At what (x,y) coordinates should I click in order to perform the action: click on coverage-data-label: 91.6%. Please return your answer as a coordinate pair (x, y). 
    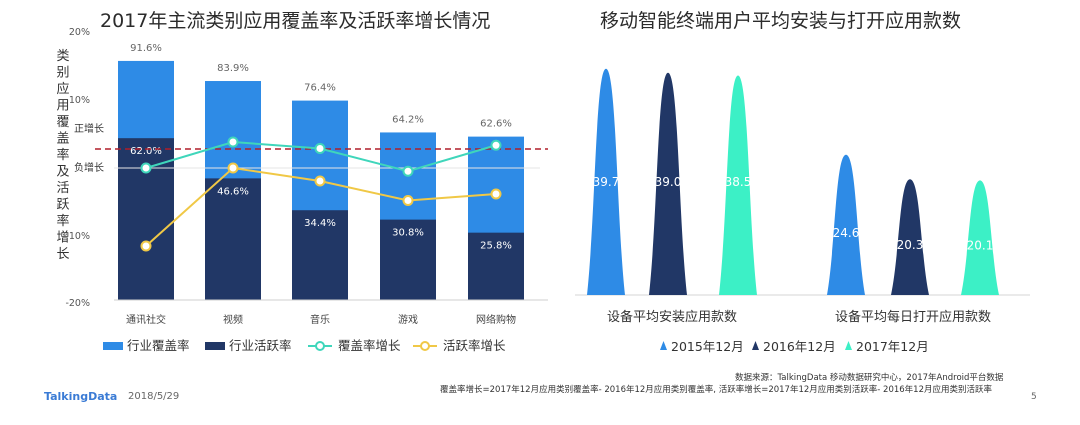
    Looking at the image, I should click on (146, 48).